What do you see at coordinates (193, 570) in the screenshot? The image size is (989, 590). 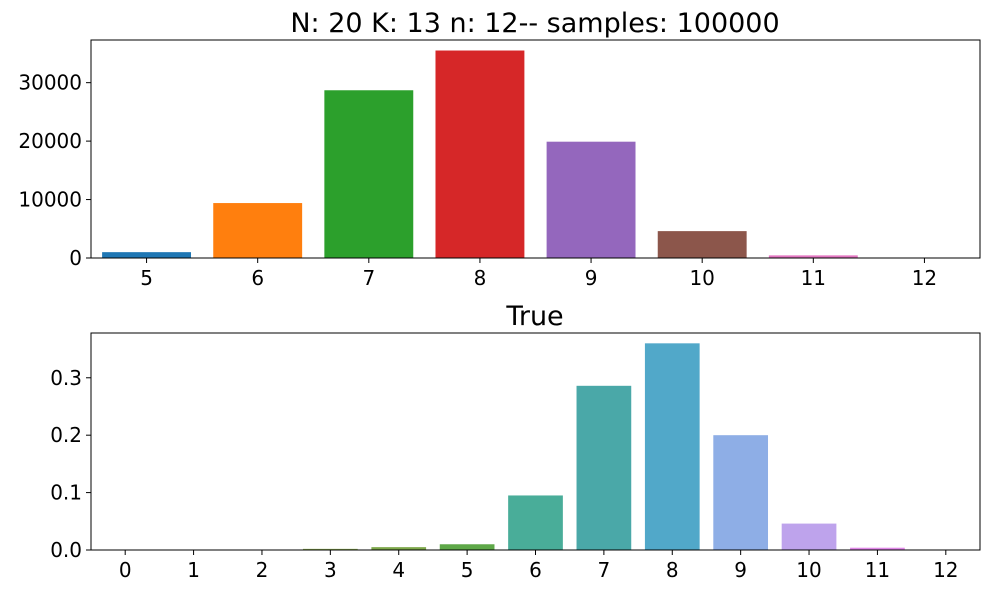 I see `bottom-chart-x-tick-label-1: 1` at bounding box center [193, 570].